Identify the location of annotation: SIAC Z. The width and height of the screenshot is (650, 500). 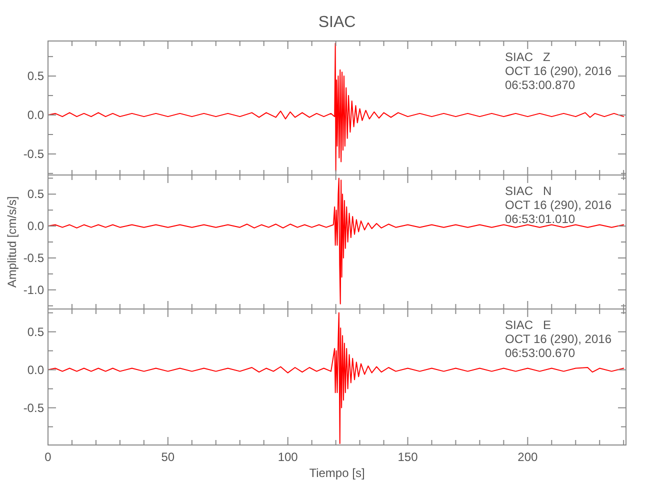
(527, 57).